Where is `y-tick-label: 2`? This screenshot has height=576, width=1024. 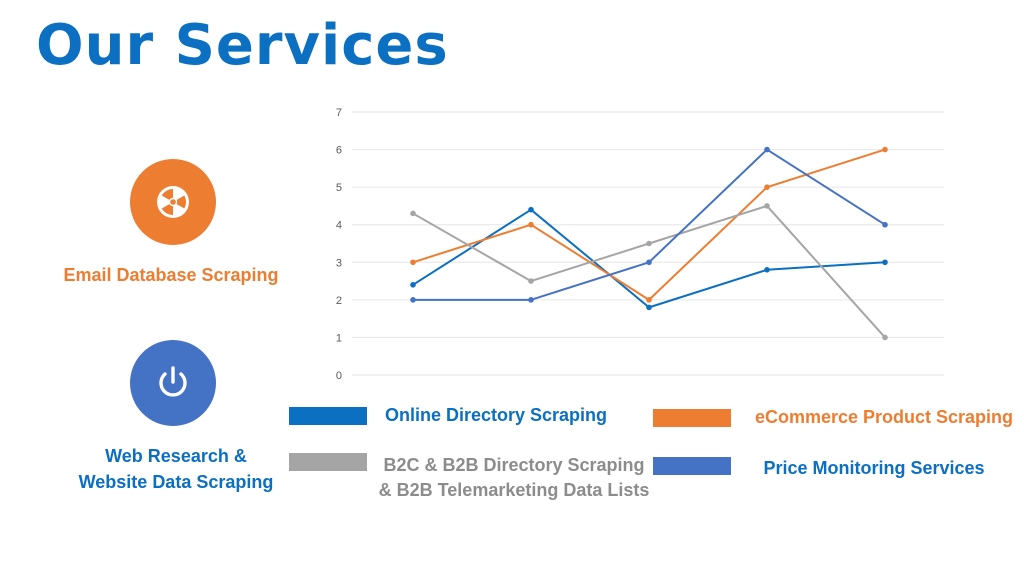
y-tick-label: 2 is located at coordinates (339, 301).